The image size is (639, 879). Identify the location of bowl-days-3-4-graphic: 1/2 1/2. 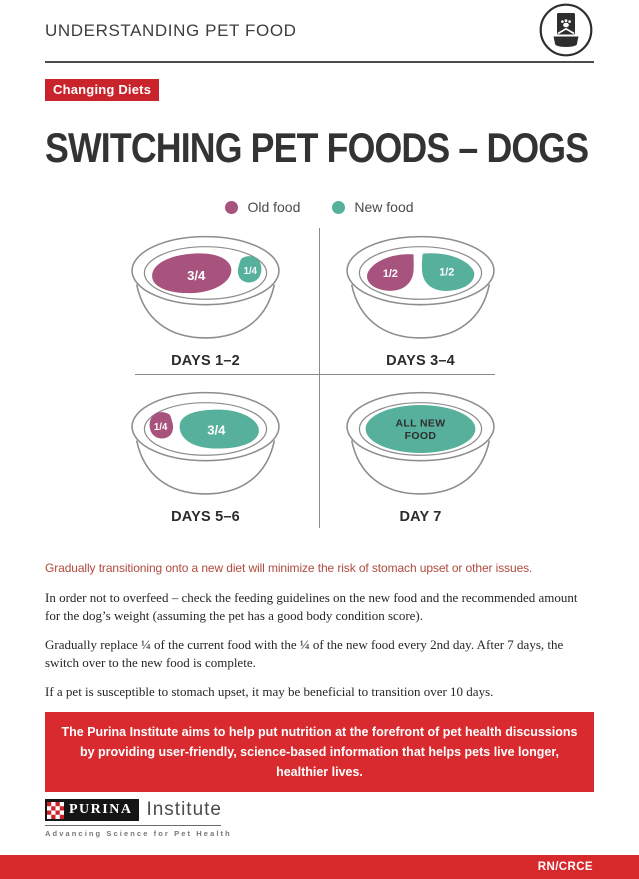
(420, 287).